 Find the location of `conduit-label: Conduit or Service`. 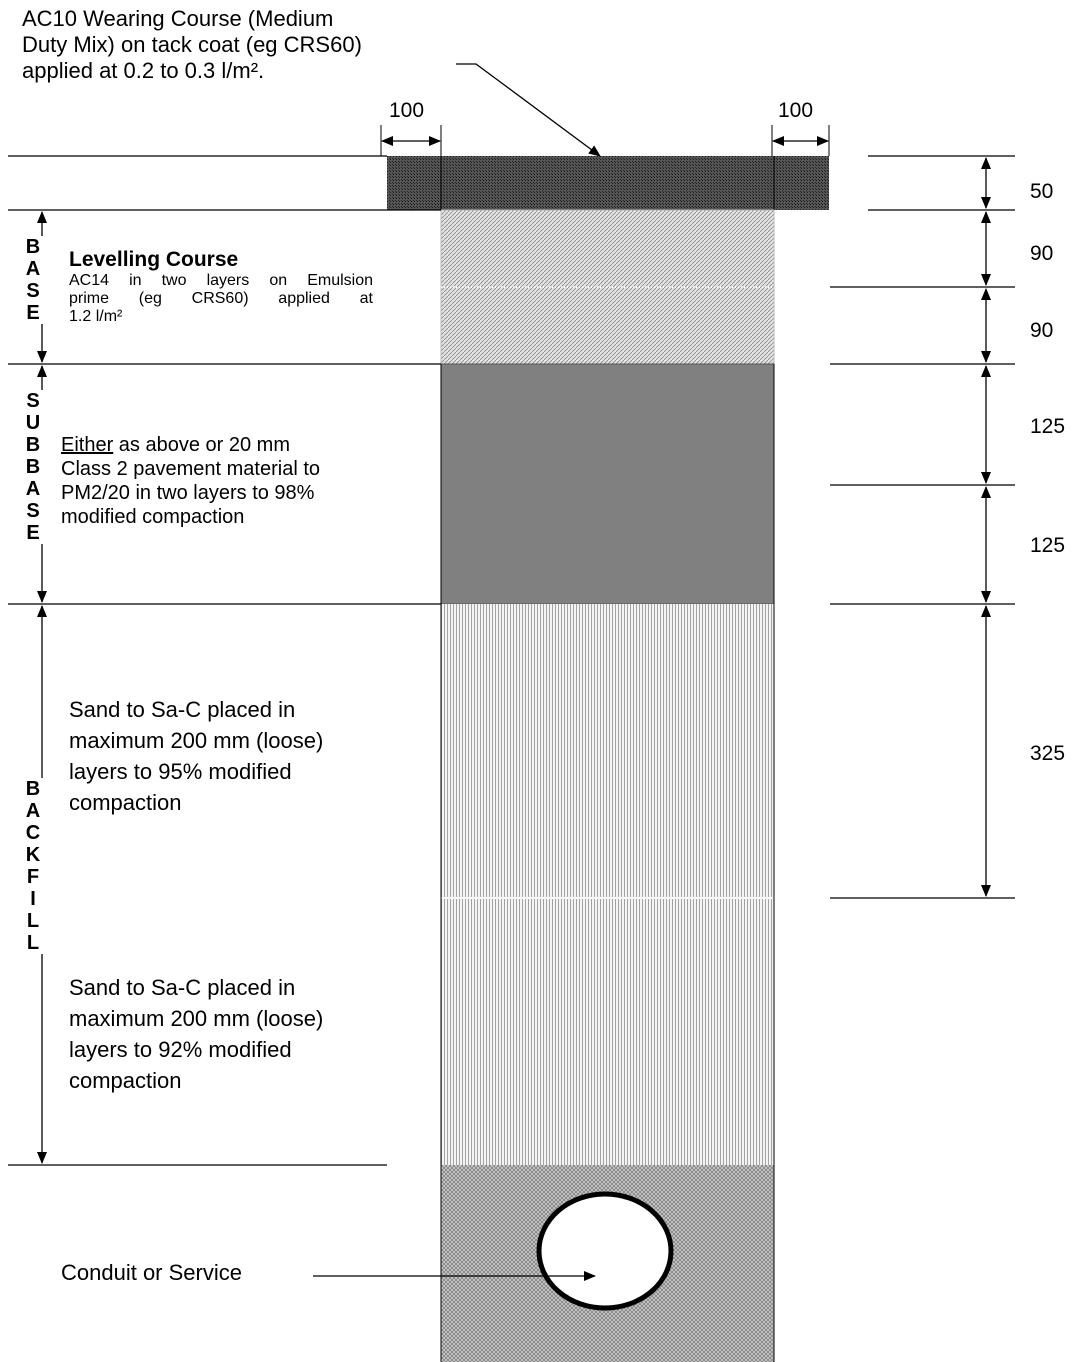

conduit-label: Conduit or Service is located at coordinates (151, 1272).